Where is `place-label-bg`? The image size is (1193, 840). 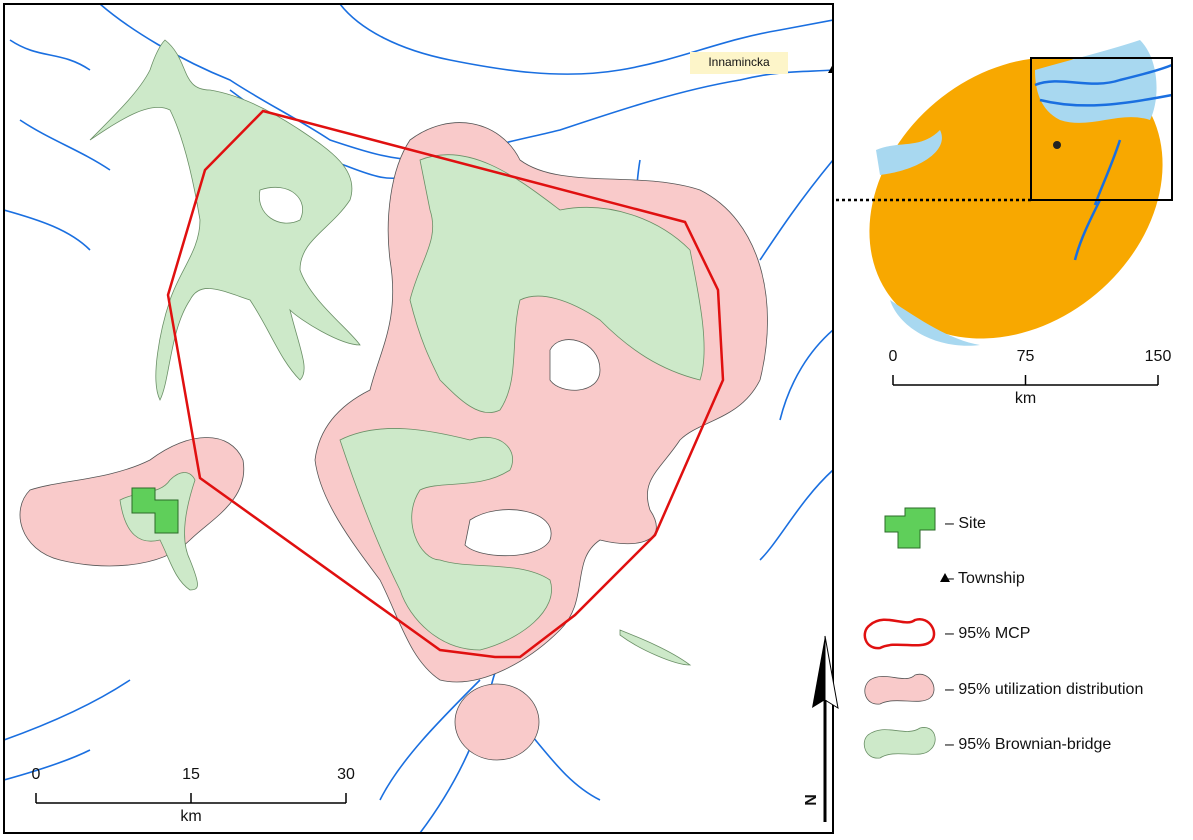 place-label-bg is located at coordinates (739, 63).